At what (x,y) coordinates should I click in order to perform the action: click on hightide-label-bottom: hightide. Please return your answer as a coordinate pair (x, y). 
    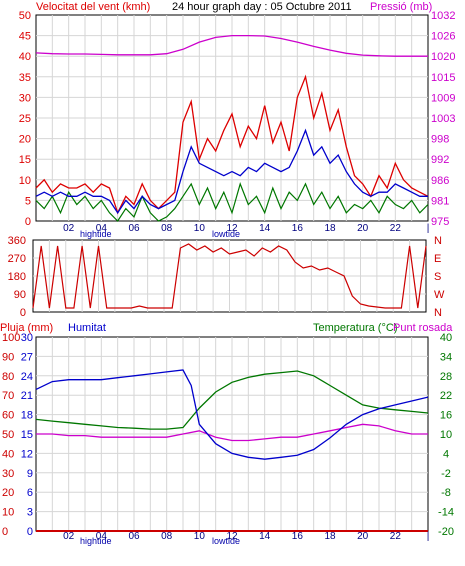
    Looking at the image, I should click on (96, 541).